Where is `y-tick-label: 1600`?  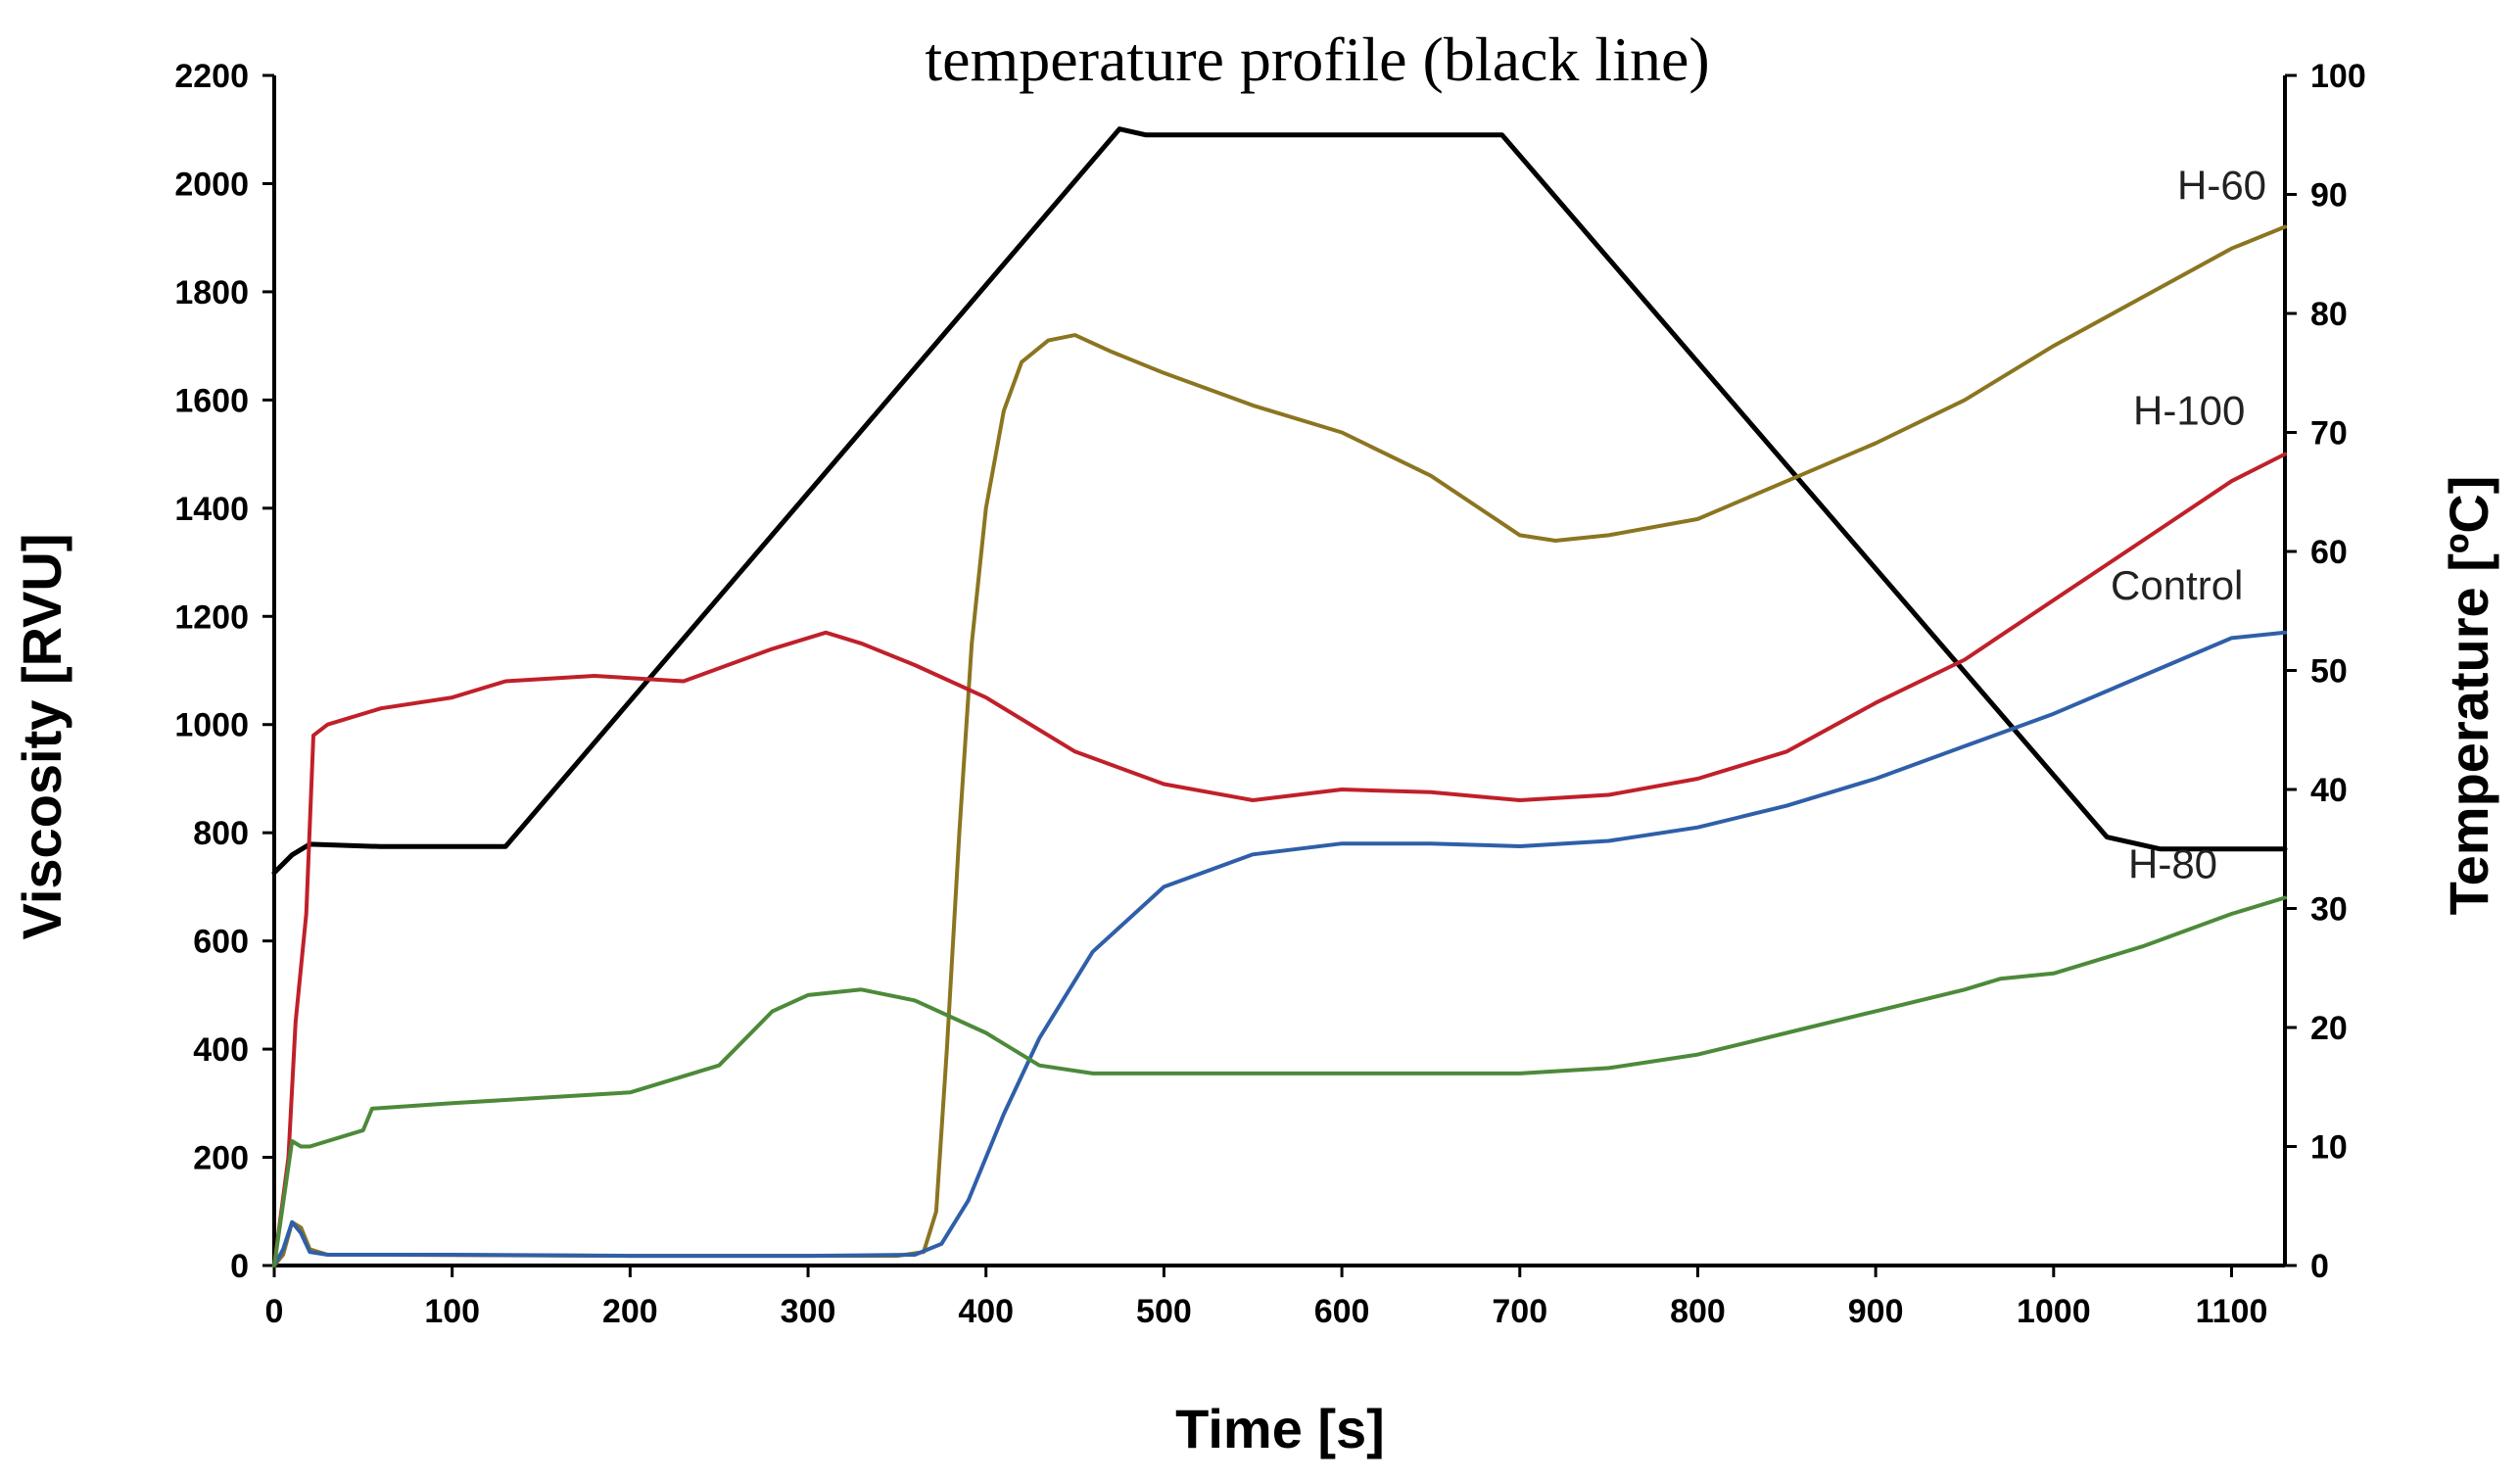 y-tick-label: 1600 is located at coordinates (211, 401).